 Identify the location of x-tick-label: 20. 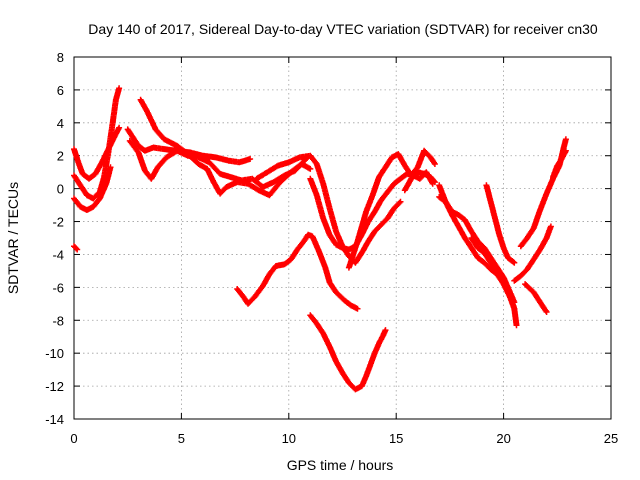
(503, 438).